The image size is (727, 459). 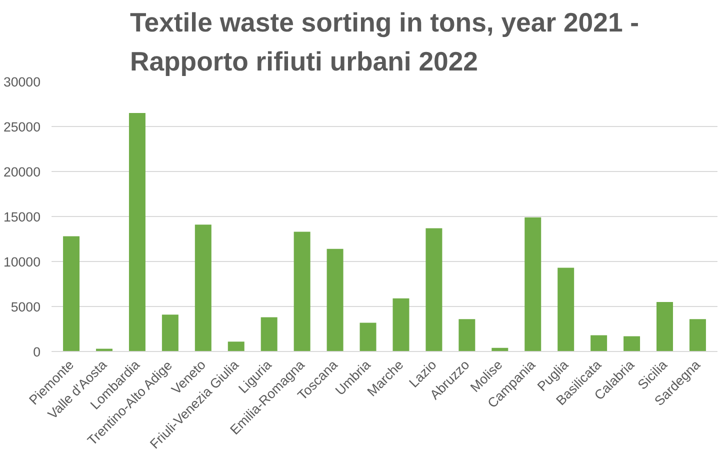 I want to click on y-tick-label: 5000, so click(x=25, y=307).